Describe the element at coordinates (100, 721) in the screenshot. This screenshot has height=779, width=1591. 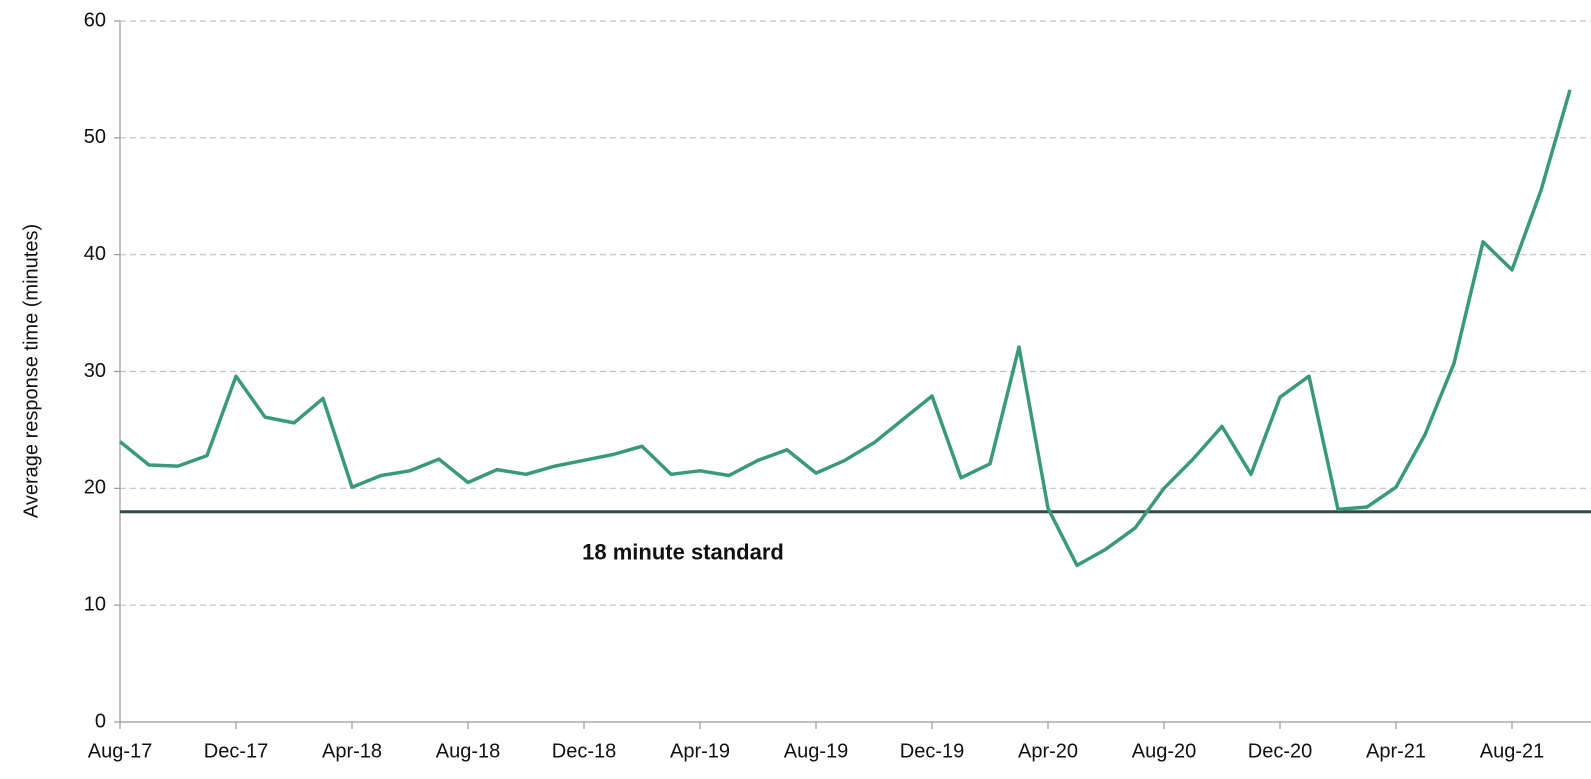
I see `y-tick-label: 0` at that location.